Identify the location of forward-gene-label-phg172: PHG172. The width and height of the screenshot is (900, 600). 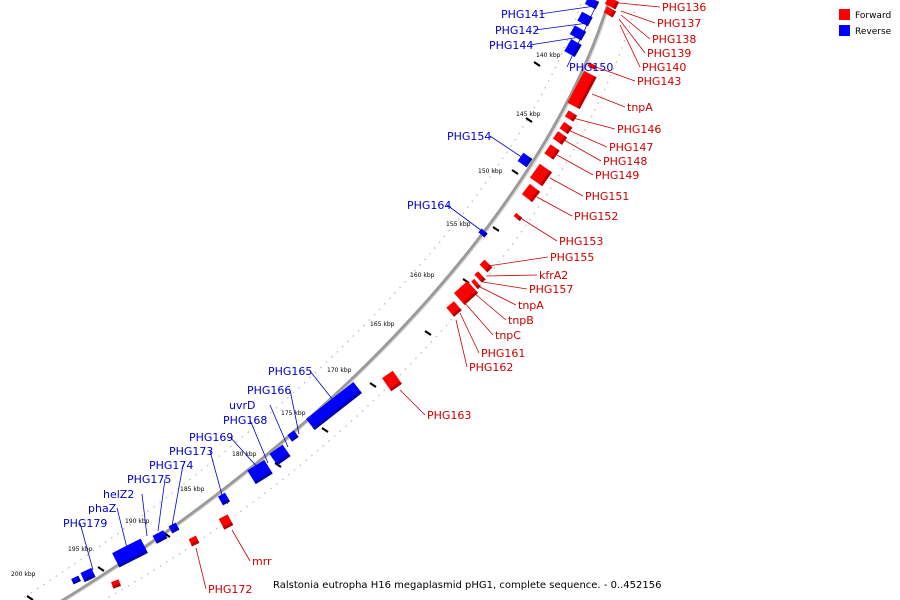
(230, 589).